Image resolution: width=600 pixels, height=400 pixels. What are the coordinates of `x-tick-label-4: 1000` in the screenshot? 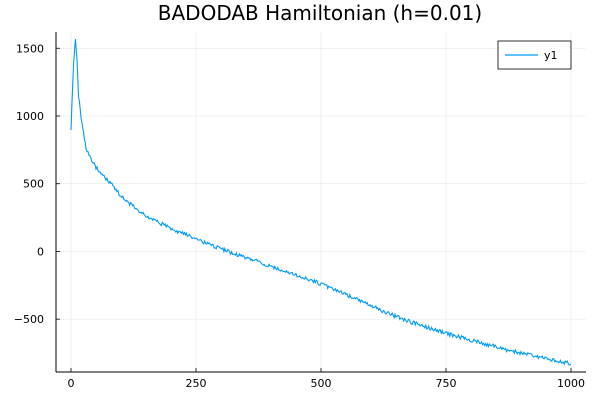 It's located at (571, 383).